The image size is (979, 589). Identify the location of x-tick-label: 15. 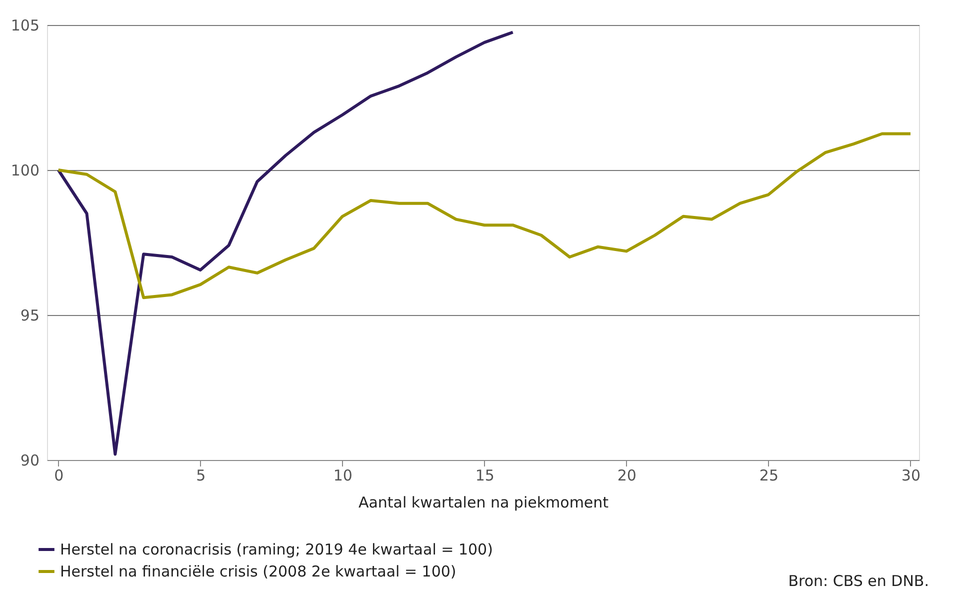
(484, 475).